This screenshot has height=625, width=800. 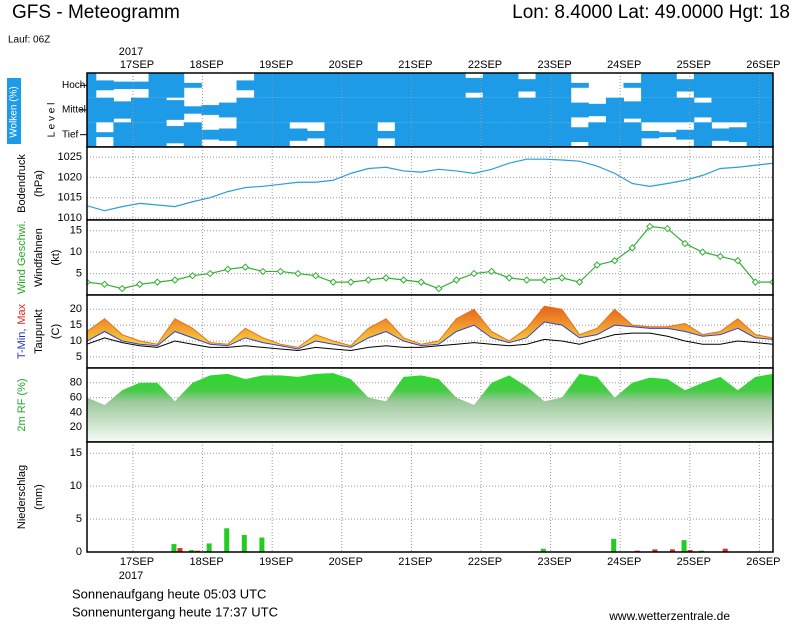 What do you see at coordinates (39, 257) in the screenshot?
I see `ylabel-part: Windfahnen` at bounding box center [39, 257].